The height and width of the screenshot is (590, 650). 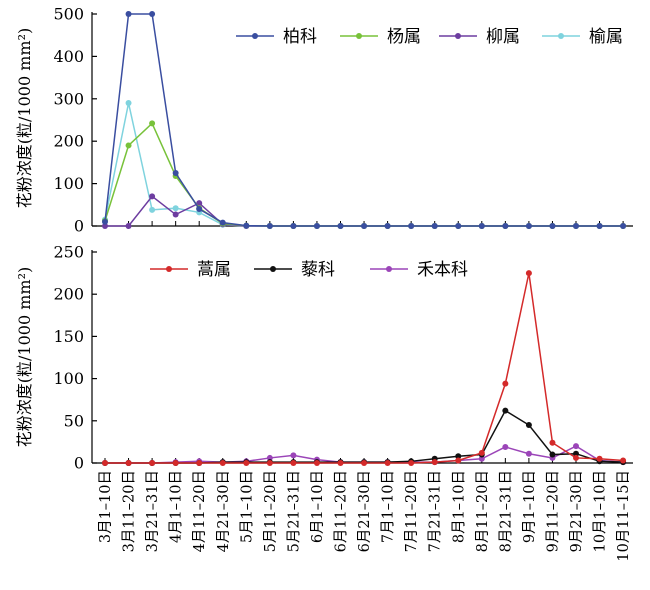 I want to click on x-tick-label: 3月11–20日, so click(x=130, y=511).